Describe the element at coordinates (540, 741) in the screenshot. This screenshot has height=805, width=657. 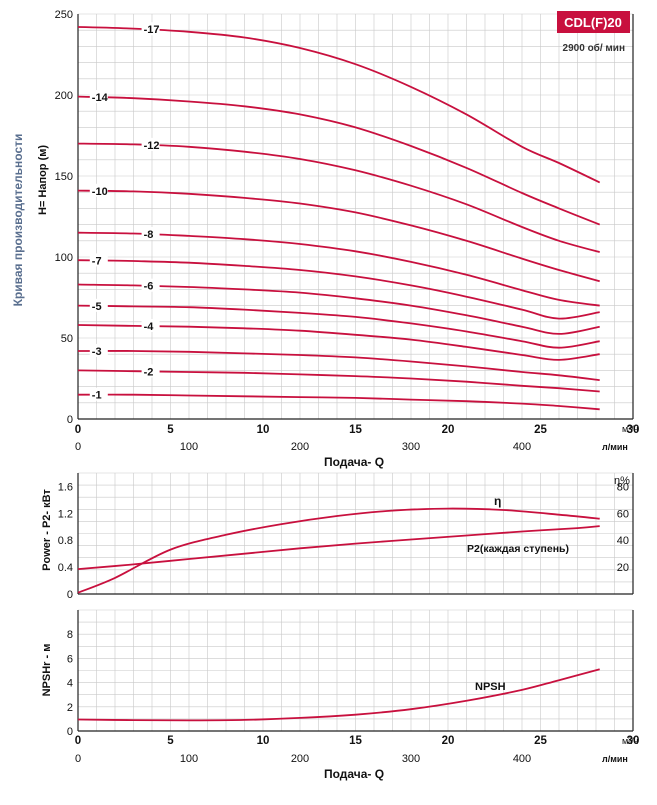
I see `npsh-x-tick-label: 25` at that location.